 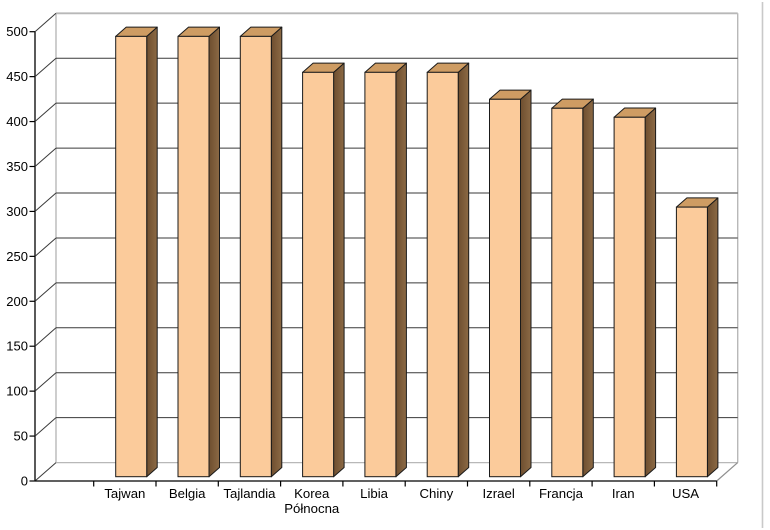 What do you see at coordinates (685, 493) in the screenshot?
I see `category-label-usa: USA` at bounding box center [685, 493].